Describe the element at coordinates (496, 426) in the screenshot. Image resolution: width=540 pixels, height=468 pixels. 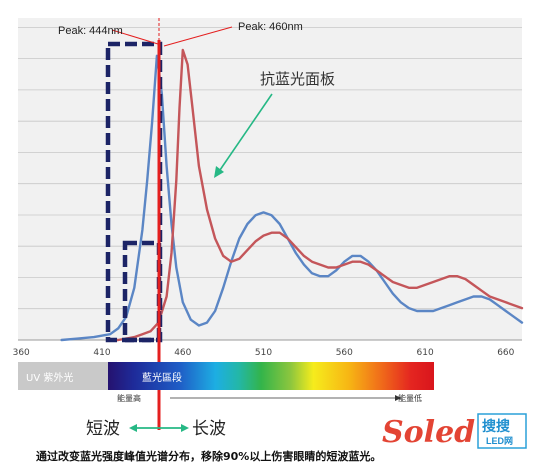
I see `logo-cn: 搜搜` at that location.